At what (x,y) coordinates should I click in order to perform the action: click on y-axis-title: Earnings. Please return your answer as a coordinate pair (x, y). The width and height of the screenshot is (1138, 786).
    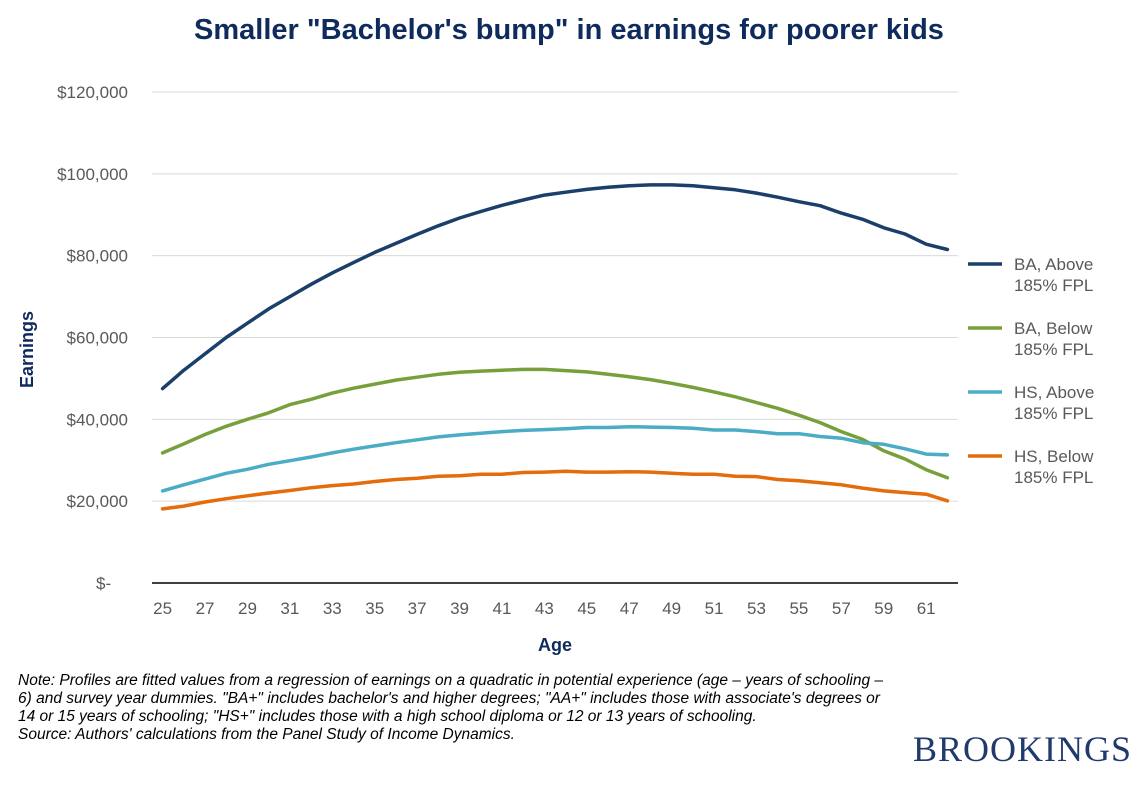
    Looking at the image, I should click on (27, 349).